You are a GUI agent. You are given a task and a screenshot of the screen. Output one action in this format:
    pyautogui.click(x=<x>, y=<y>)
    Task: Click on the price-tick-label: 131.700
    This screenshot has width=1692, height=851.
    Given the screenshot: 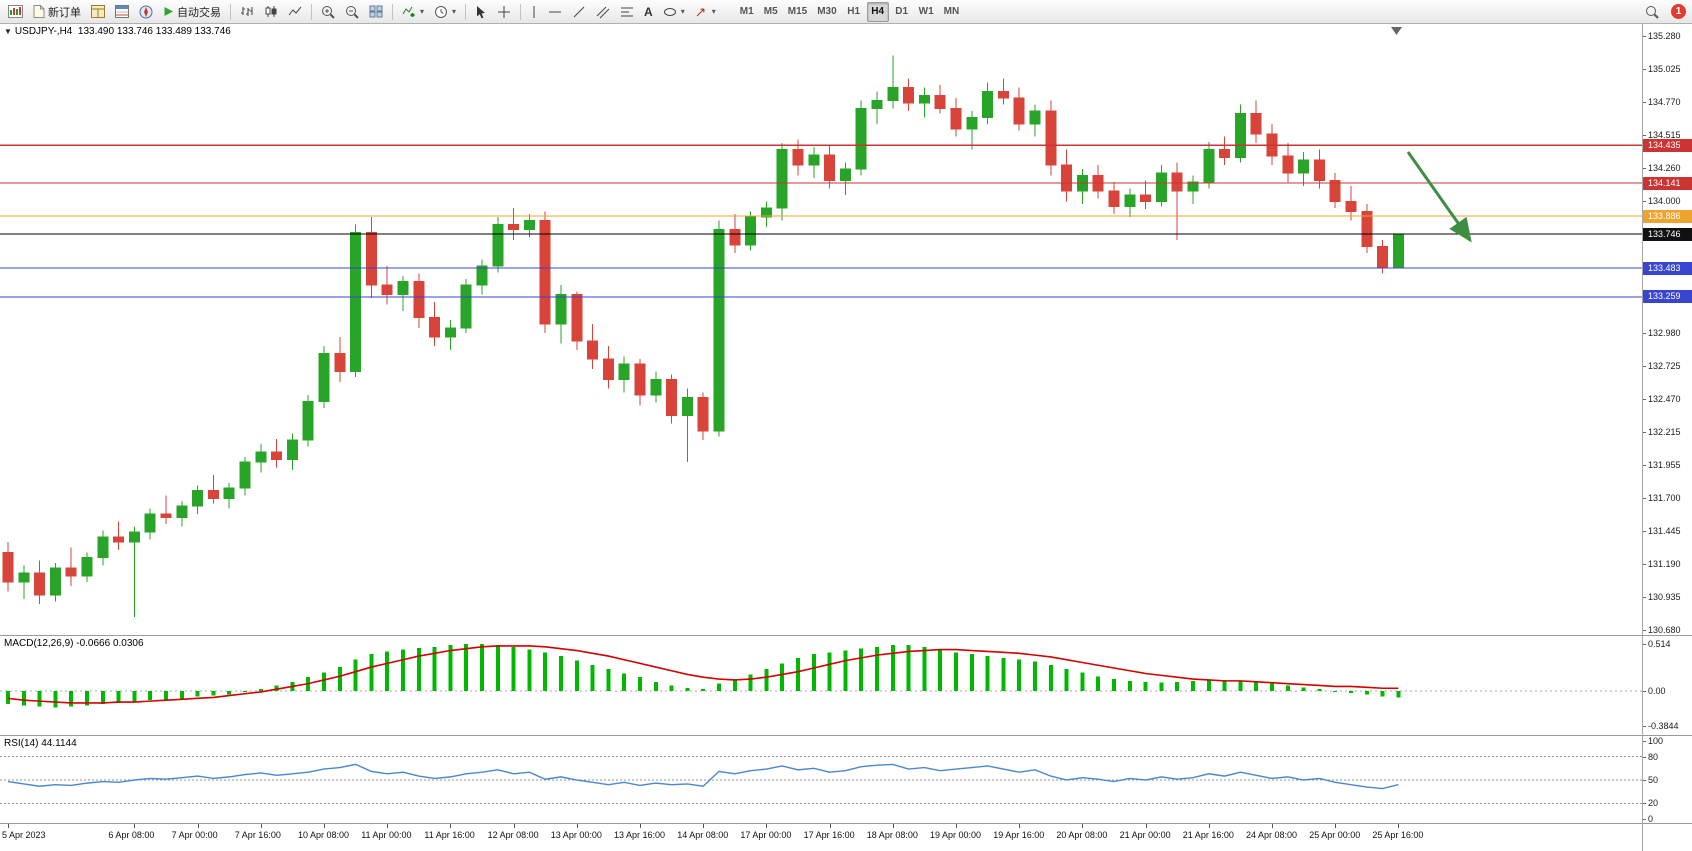 What is the action you would take?
    pyautogui.click(x=1664, y=498)
    